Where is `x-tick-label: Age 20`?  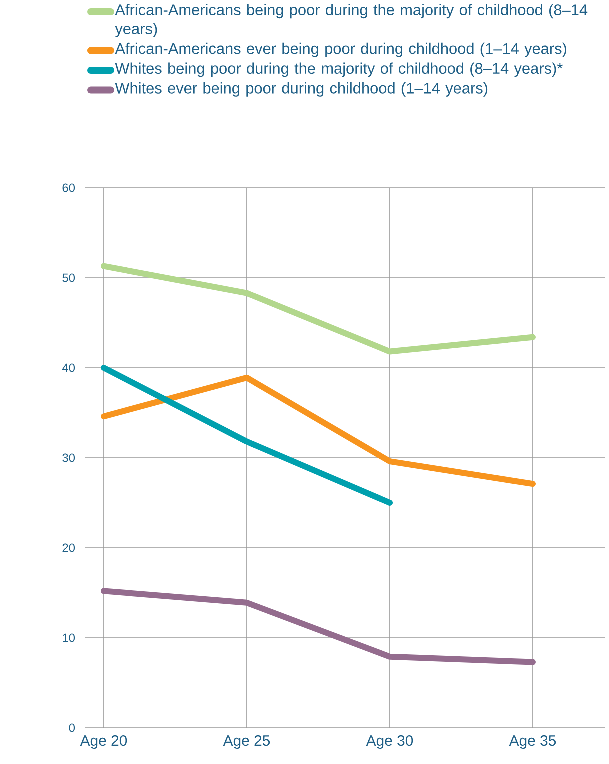 x-tick-label: Age 20 is located at coordinates (104, 743).